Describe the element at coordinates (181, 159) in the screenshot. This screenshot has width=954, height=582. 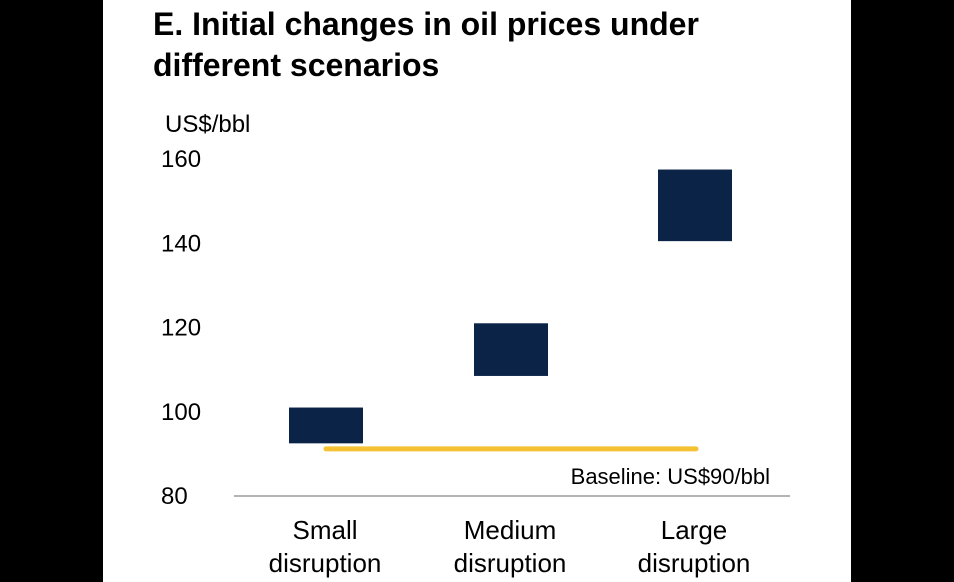
I see `y-tick-label: 160` at that location.